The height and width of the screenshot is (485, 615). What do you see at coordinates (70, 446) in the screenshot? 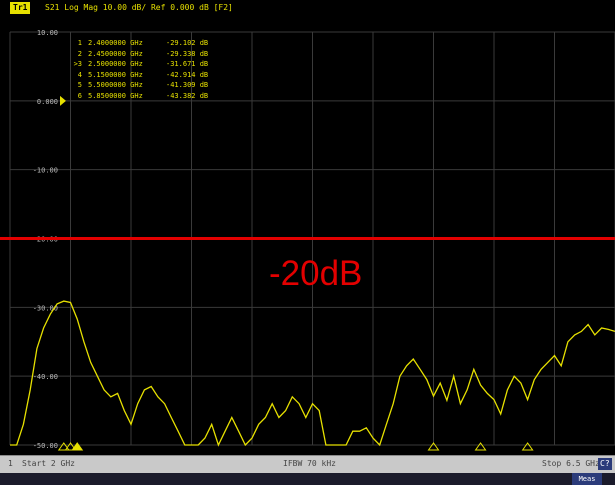
I see `marker-2-icon` at bounding box center [70, 446].